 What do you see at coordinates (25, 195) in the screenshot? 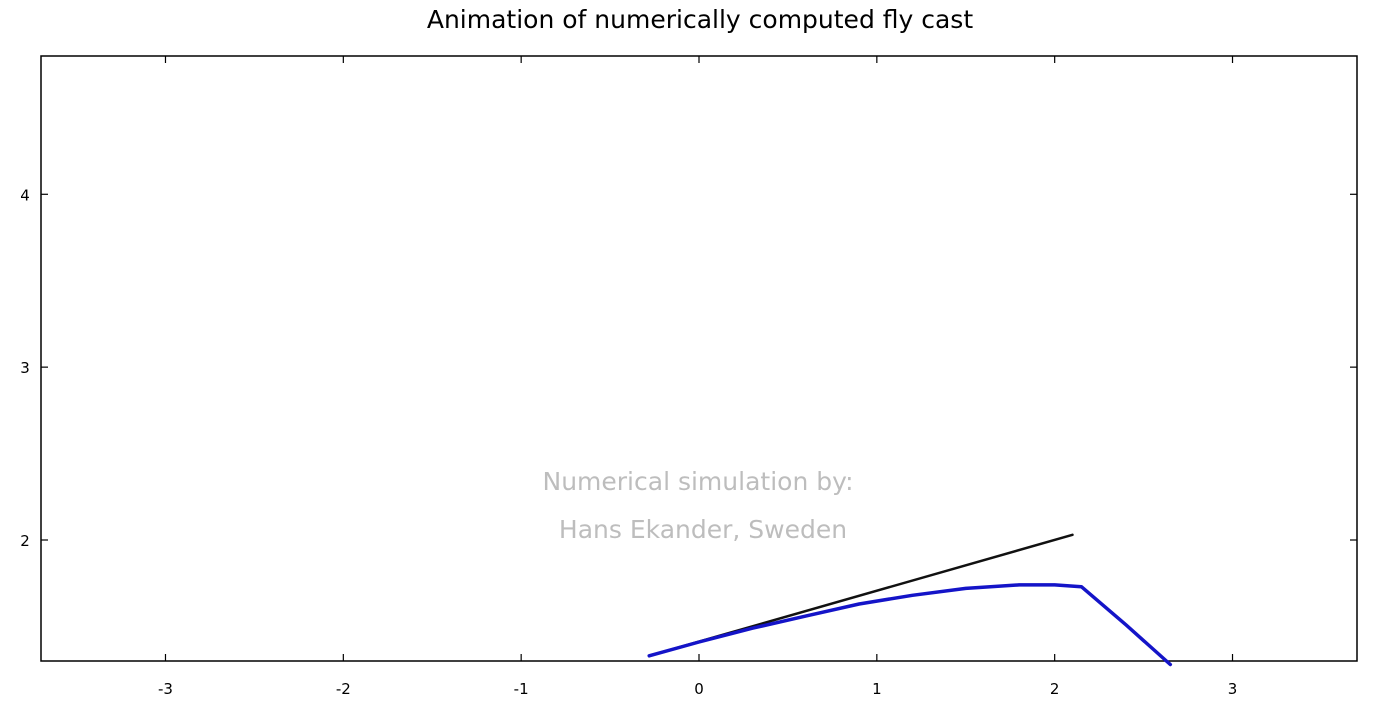
I see `y-tick-label: 4` at bounding box center [25, 195].